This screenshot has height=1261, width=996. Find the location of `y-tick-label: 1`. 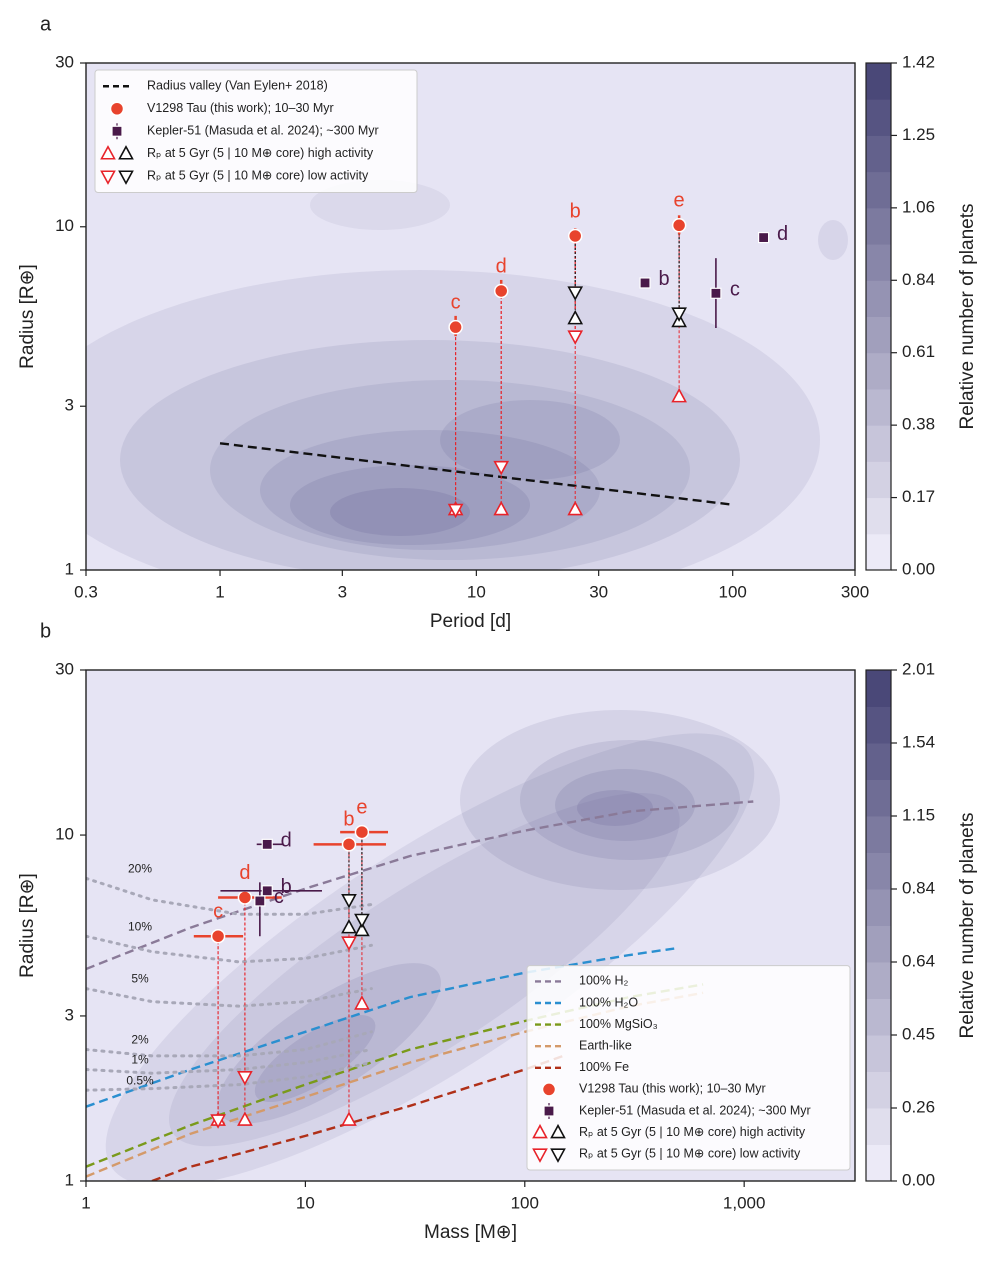

y-tick-label: 1 is located at coordinates (69, 568).